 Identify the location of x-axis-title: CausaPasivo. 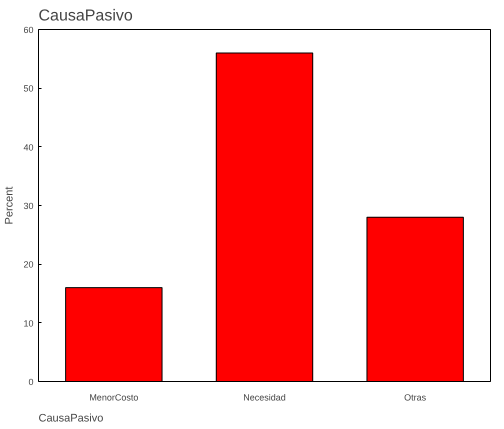
(71, 418).